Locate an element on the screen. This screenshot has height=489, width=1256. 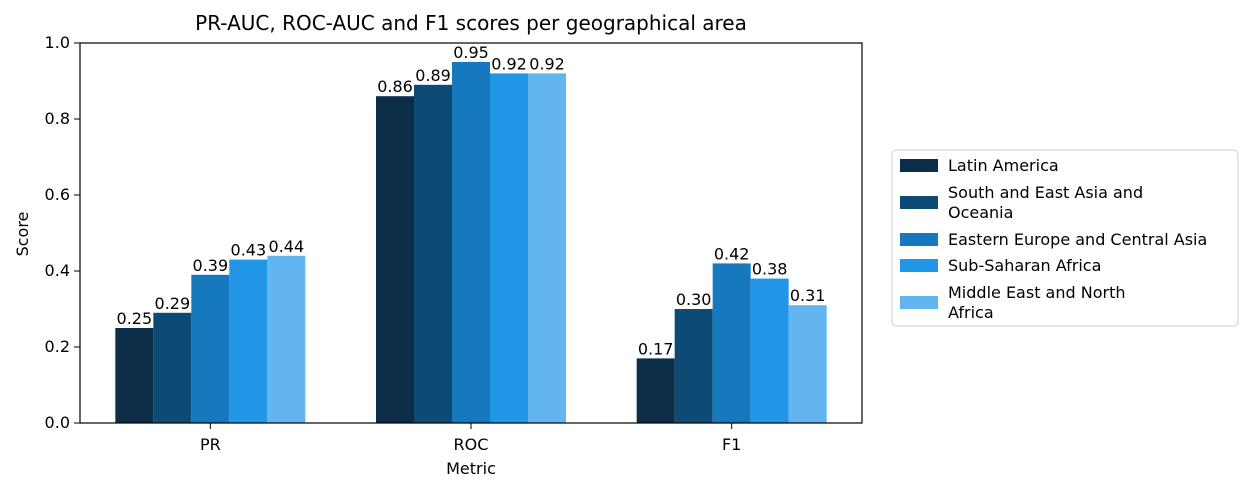
x-tick-label: PR is located at coordinates (210, 444).